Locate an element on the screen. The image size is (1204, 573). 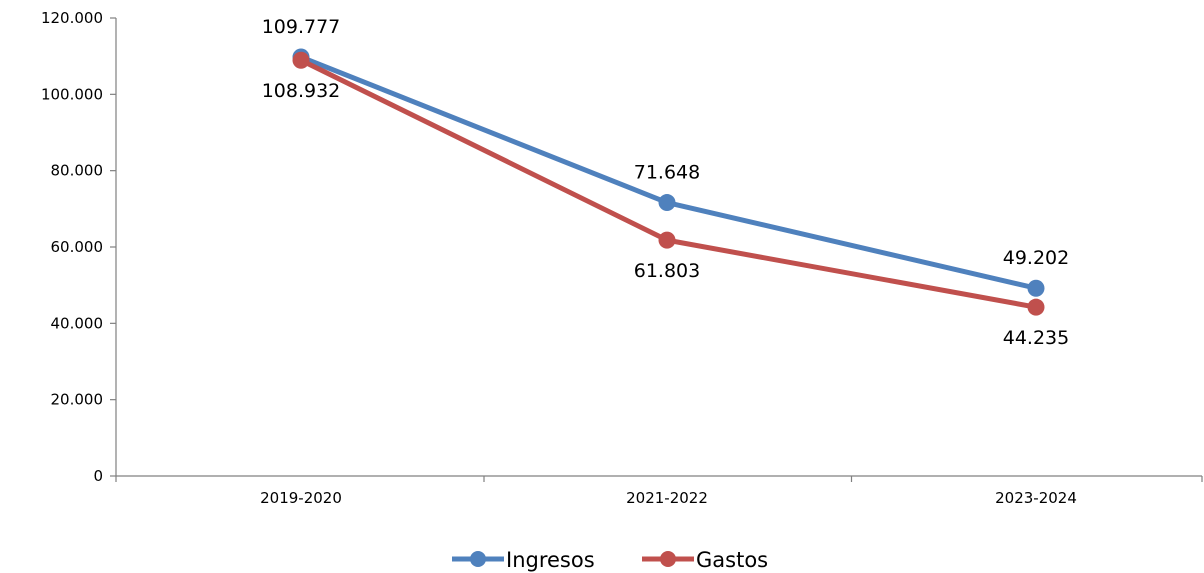
x-tick-label: 2023-2024 is located at coordinates (1036, 498).